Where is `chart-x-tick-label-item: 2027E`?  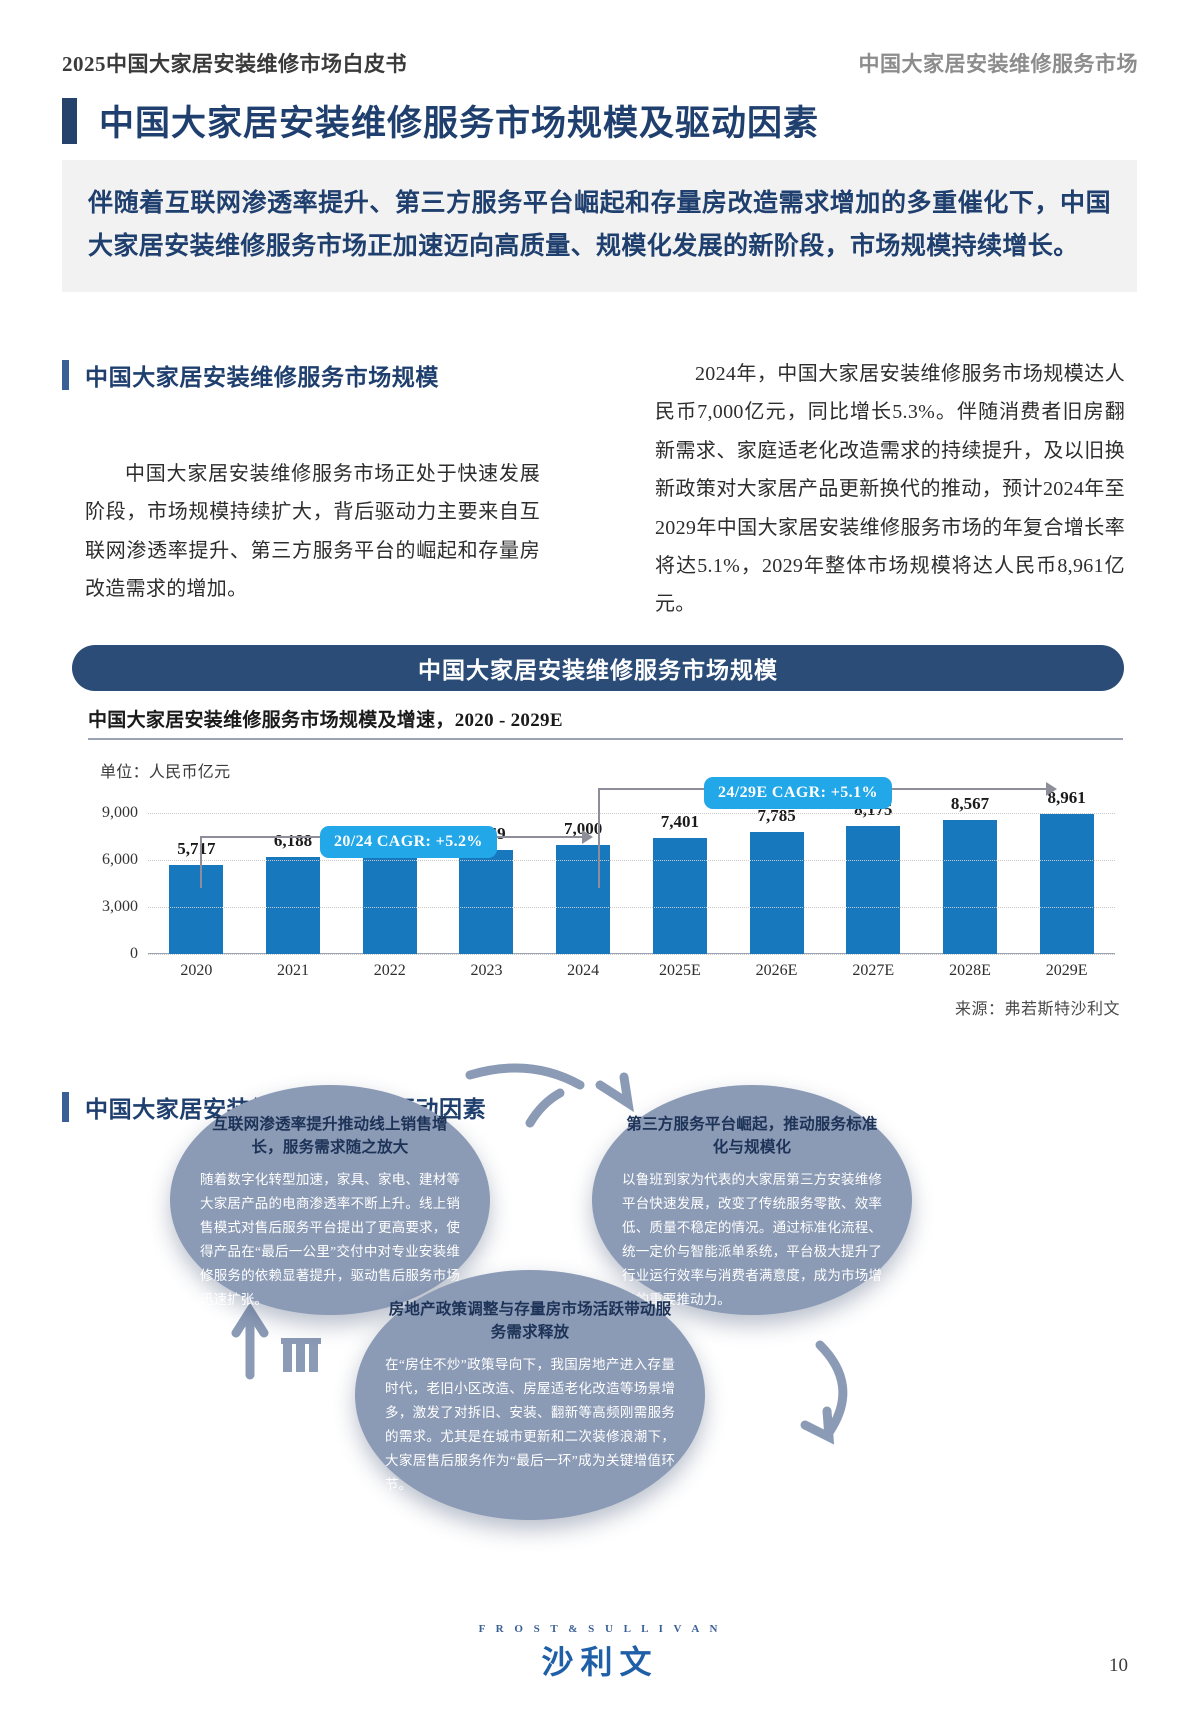
chart-x-tick-label-item: 2027E is located at coordinates (873, 970).